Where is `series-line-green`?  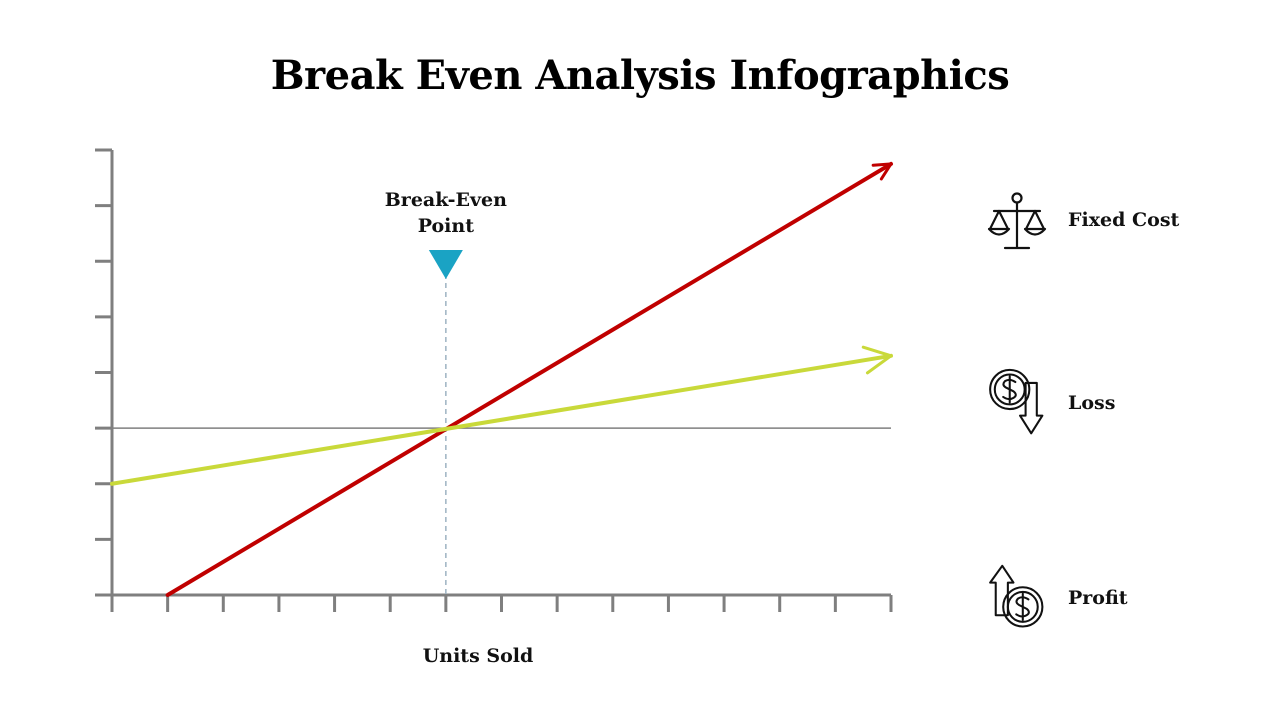
series-line-green is located at coordinates (501, 415).